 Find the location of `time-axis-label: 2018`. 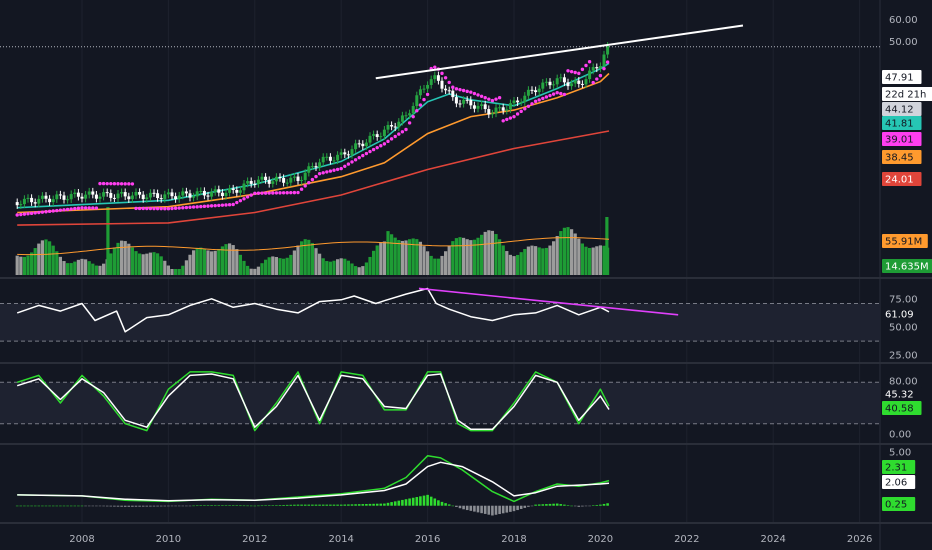

time-axis-label: 2018 is located at coordinates (513, 539).